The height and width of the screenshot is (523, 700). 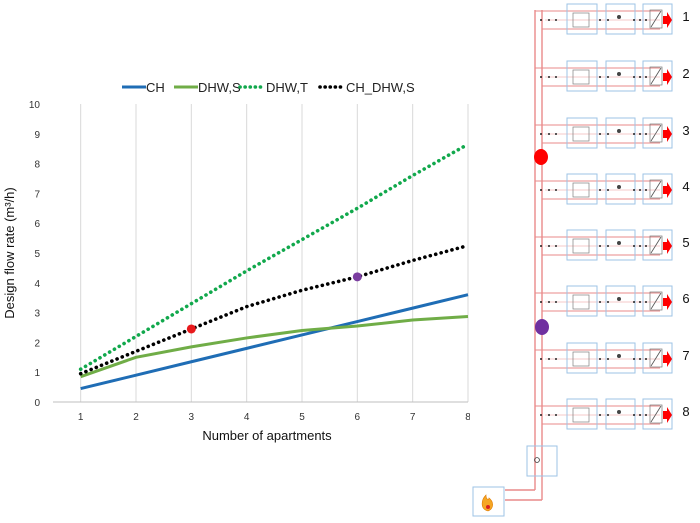 I want to click on apartment-number-label: 7, so click(x=685, y=355).